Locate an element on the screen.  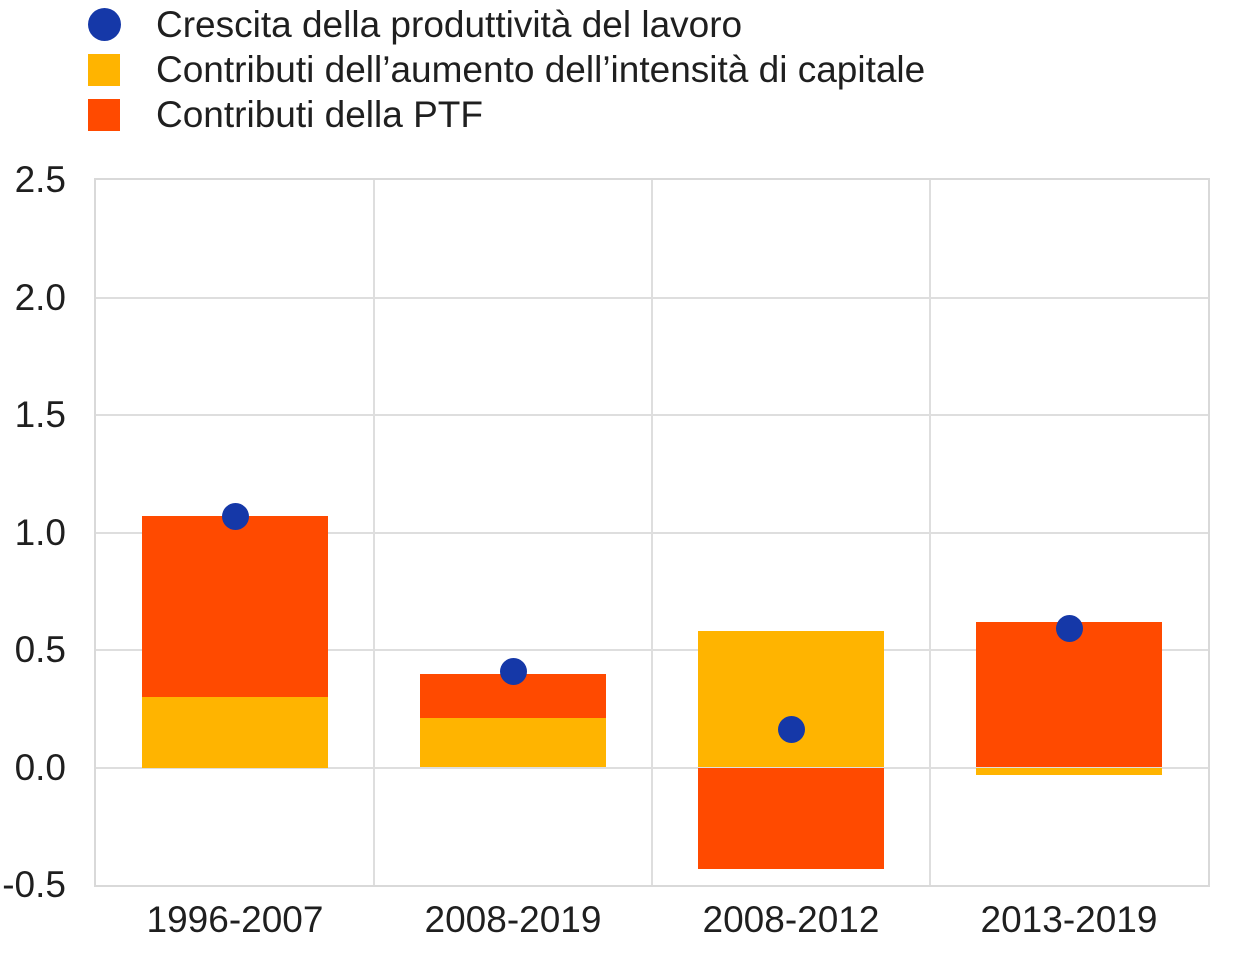
y-tick-label: 1.0 is located at coordinates (40, 532).